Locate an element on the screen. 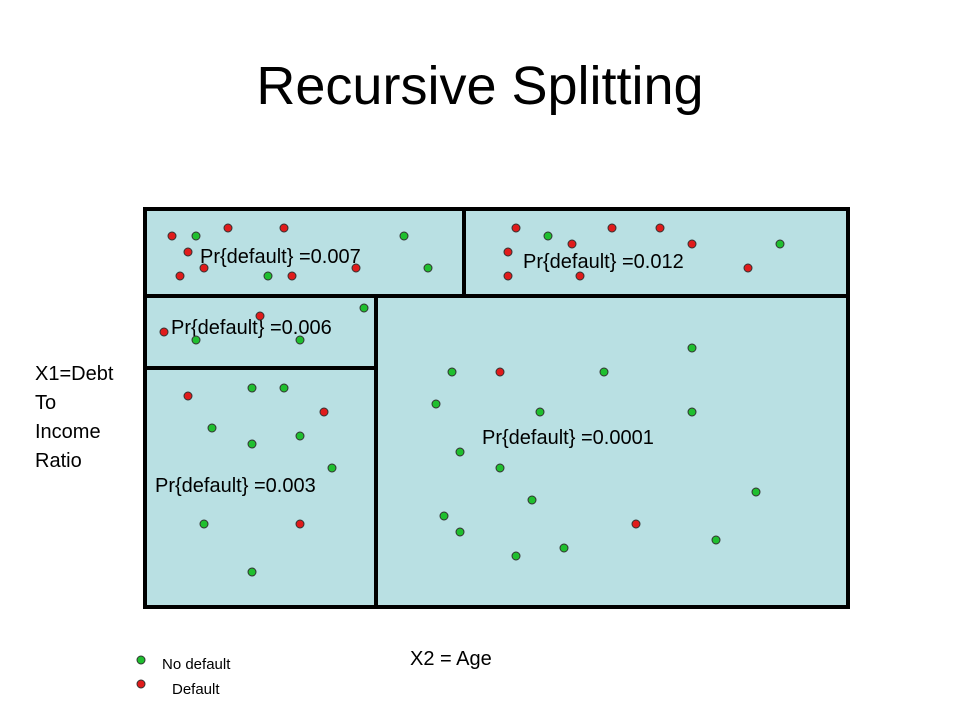 This screenshot has height=720, width=960. region-bottom-left is located at coordinates (260, 487).